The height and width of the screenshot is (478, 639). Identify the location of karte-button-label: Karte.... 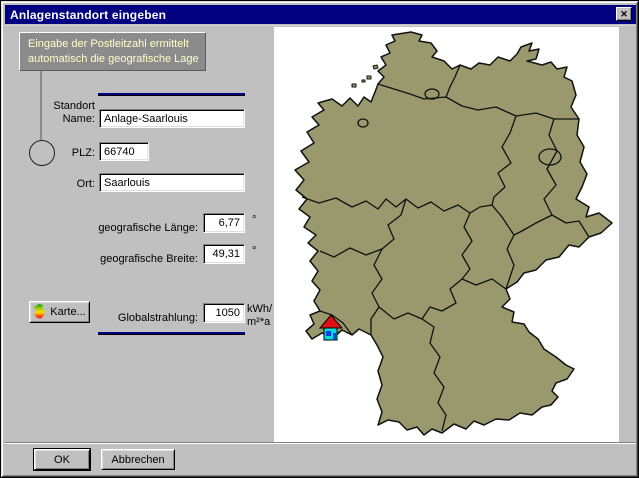
(68, 312).